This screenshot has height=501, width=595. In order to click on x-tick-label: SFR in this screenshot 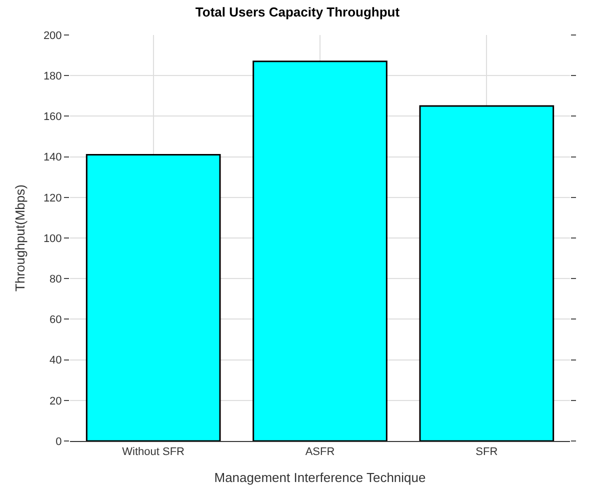, I will do `click(487, 452)`.